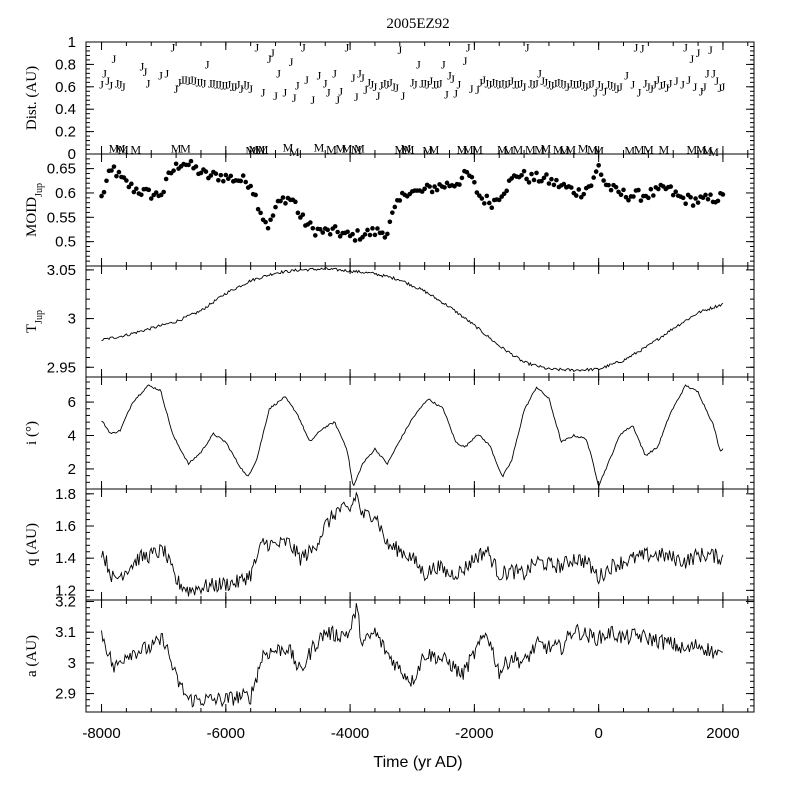 The width and height of the screenshot is (797, 797). What do you see at coordinates (34, 321) in the screenshot?
I see `y-axis-label-tjup: TJup` at bounding box center [34, 321].